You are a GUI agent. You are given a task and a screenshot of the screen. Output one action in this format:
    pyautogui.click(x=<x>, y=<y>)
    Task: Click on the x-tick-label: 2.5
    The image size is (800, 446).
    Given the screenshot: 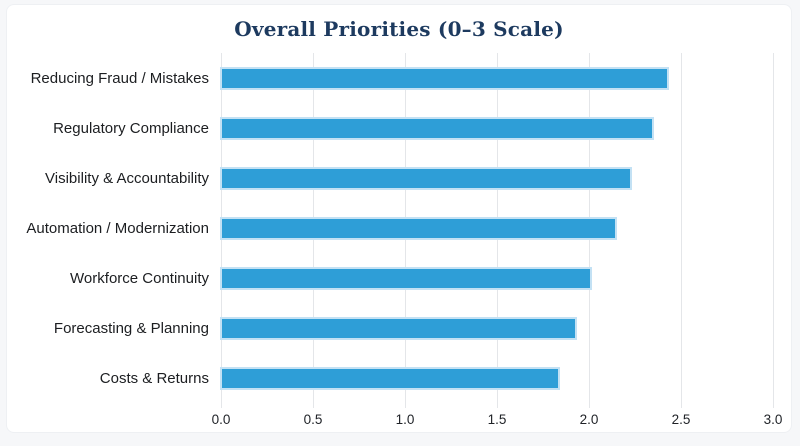 What is the action you would take?
    pyautogui.click(x=681, y=419)
    